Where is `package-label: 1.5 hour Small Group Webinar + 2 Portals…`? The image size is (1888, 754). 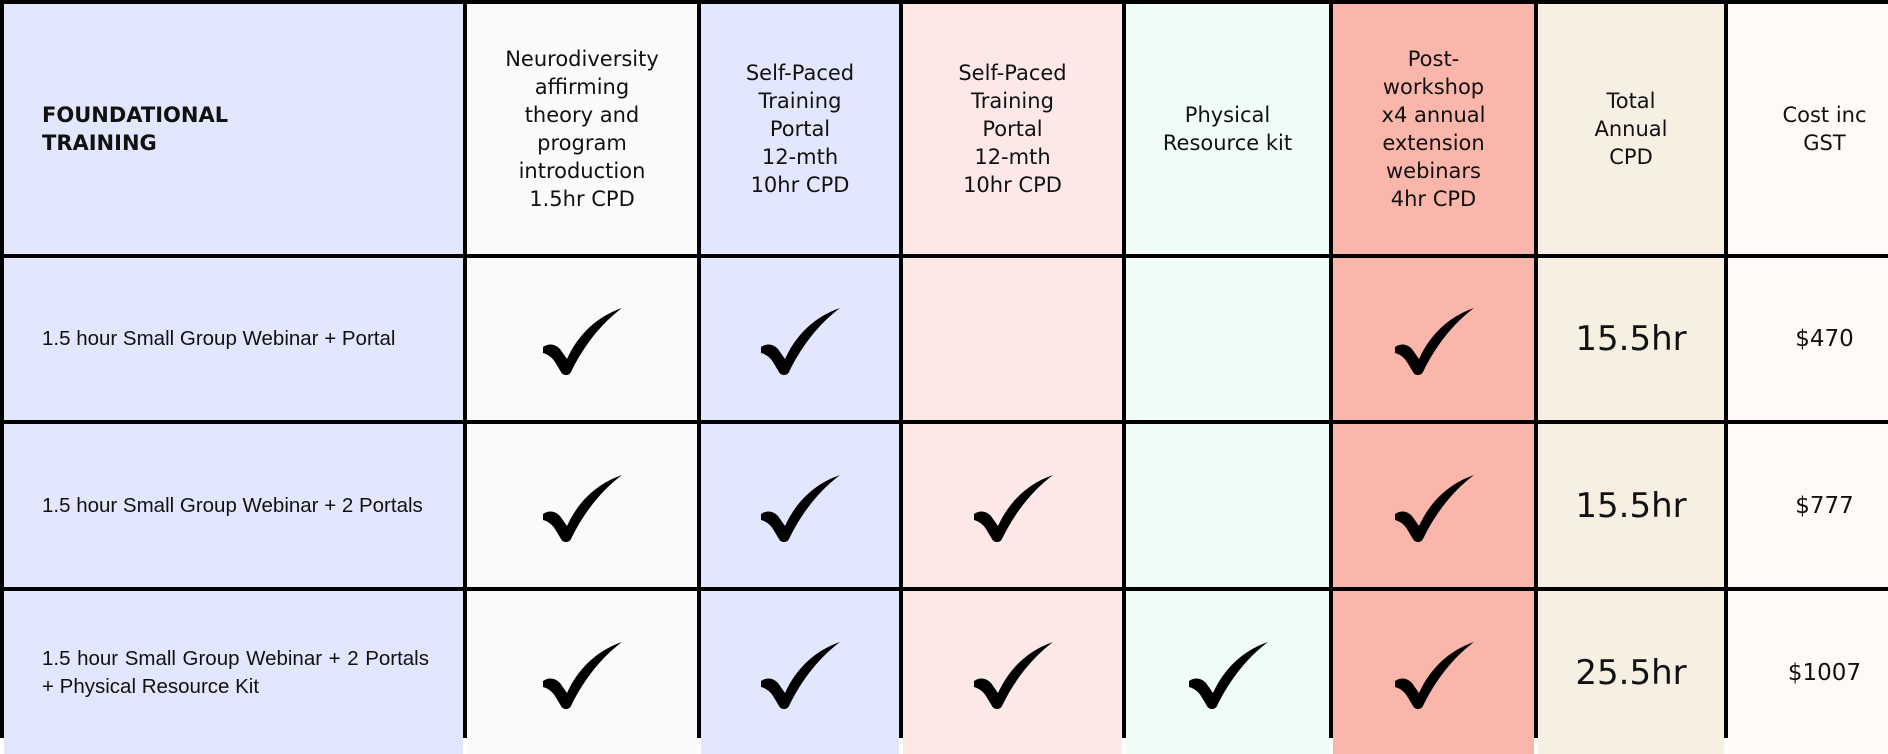 package-label: 1.5 hour Small Group Webinar + 2 Portals… is located at coordinates (235, 672).